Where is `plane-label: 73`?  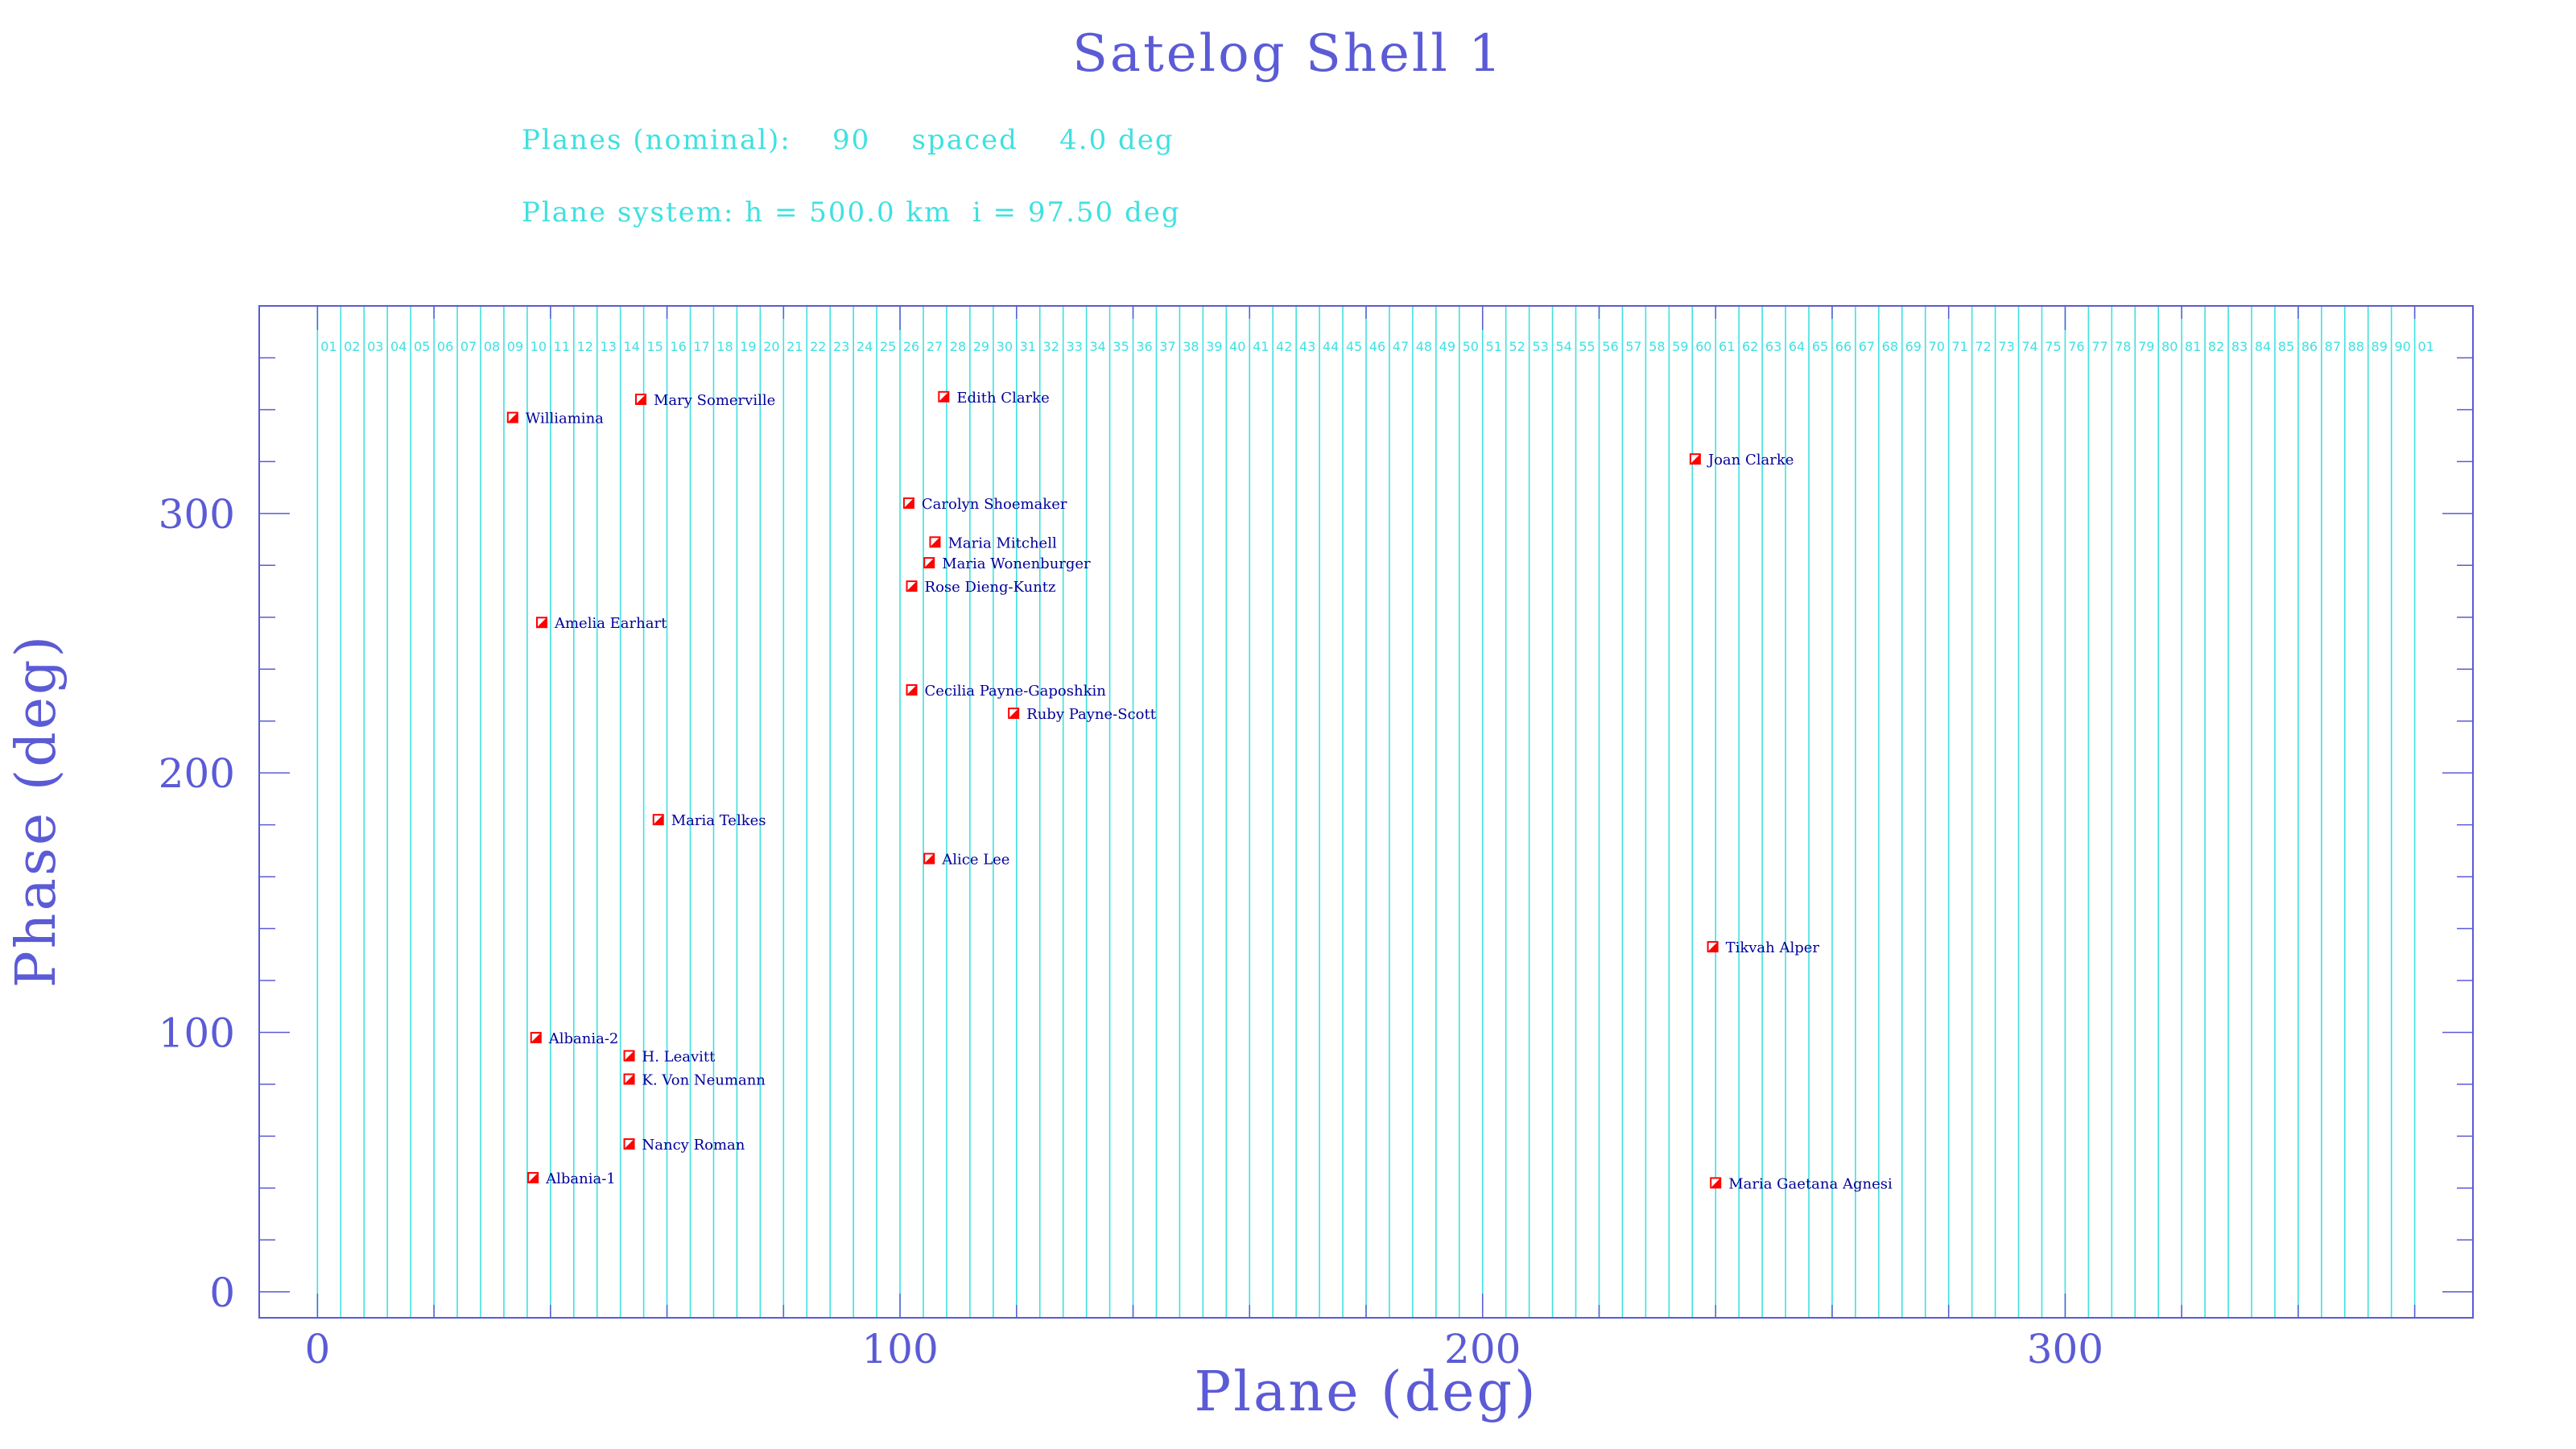
plane-label: 73 is located at coordinates (2006, 346).